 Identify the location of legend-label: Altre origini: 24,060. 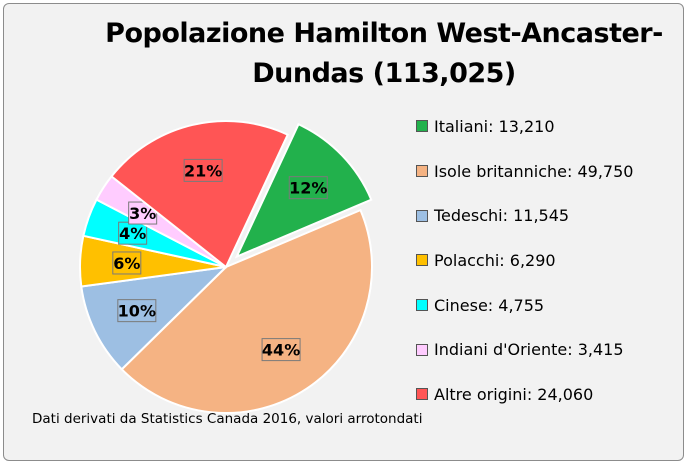
(514, 394).